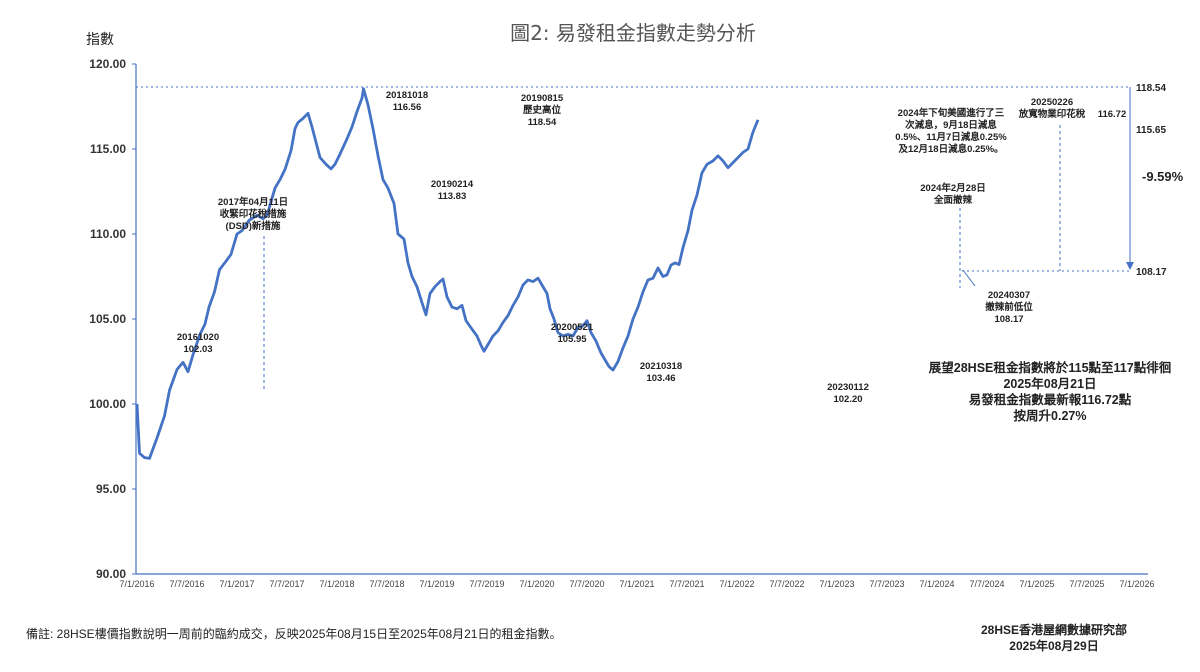  What do you see at coordinates (236, 584) in the screenshot?
I see `x-tick-label: 7/1/2017` at bounding box center [236, 584].